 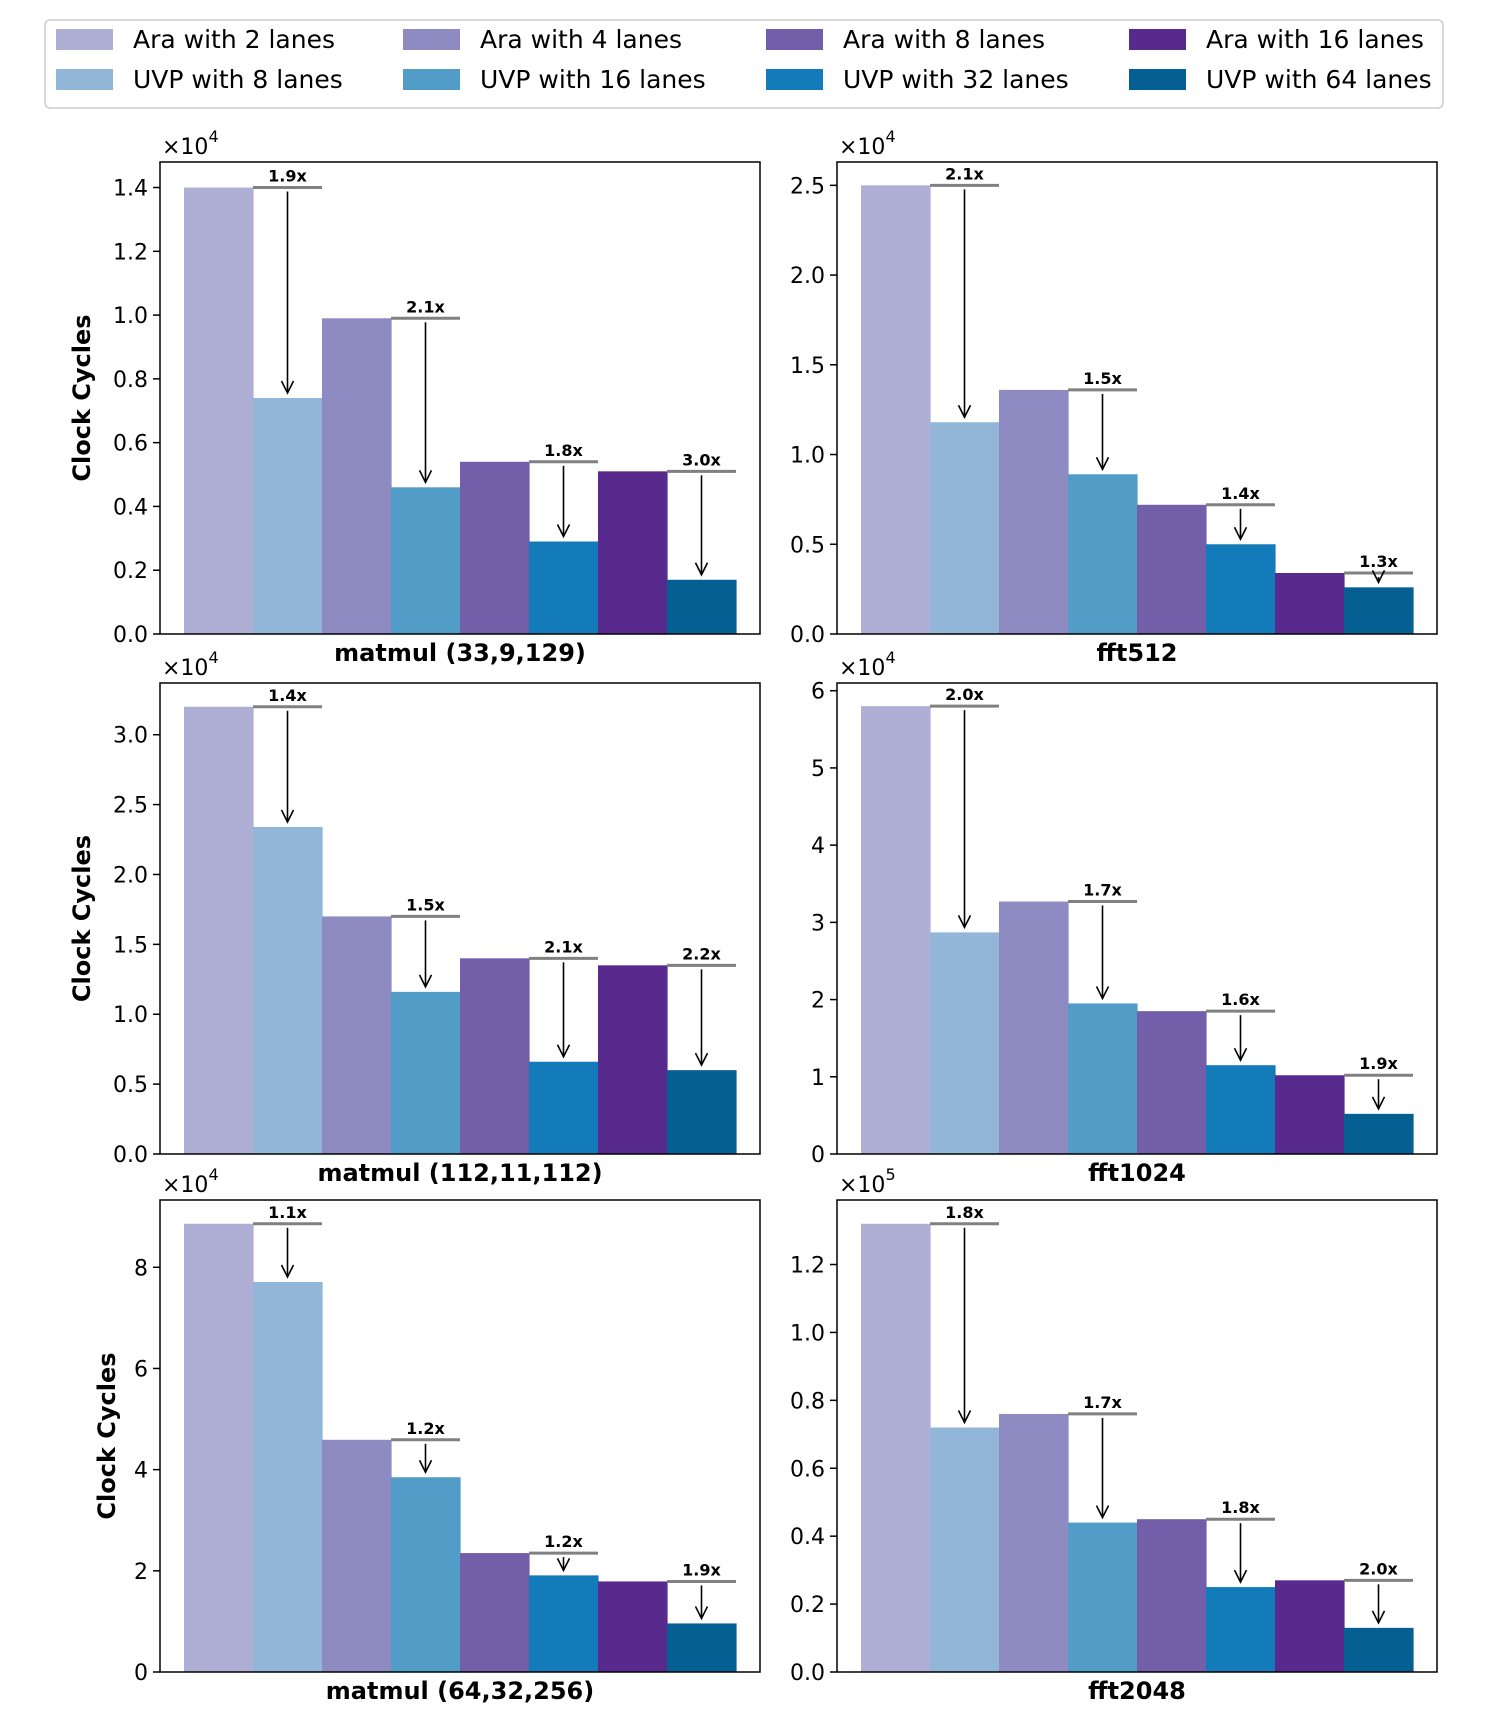 What do you see at coordinates (130, 444) in the screenshot?
I see `y-tick-label: 0.6` at bounding box center [130, 444].